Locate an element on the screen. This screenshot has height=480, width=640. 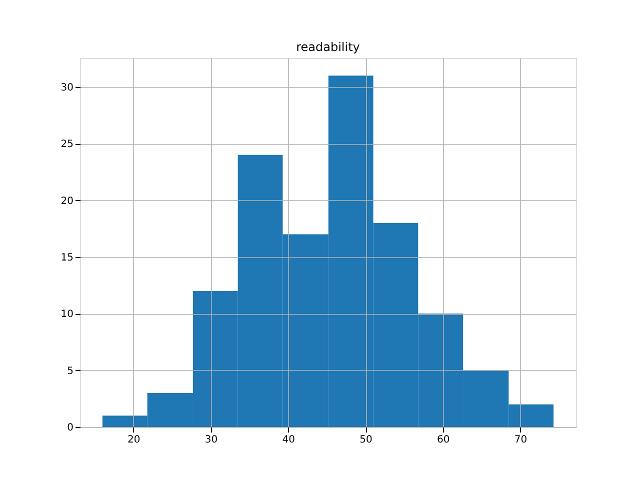
y-tick-label: 25 is located at coordinates (67, 144).